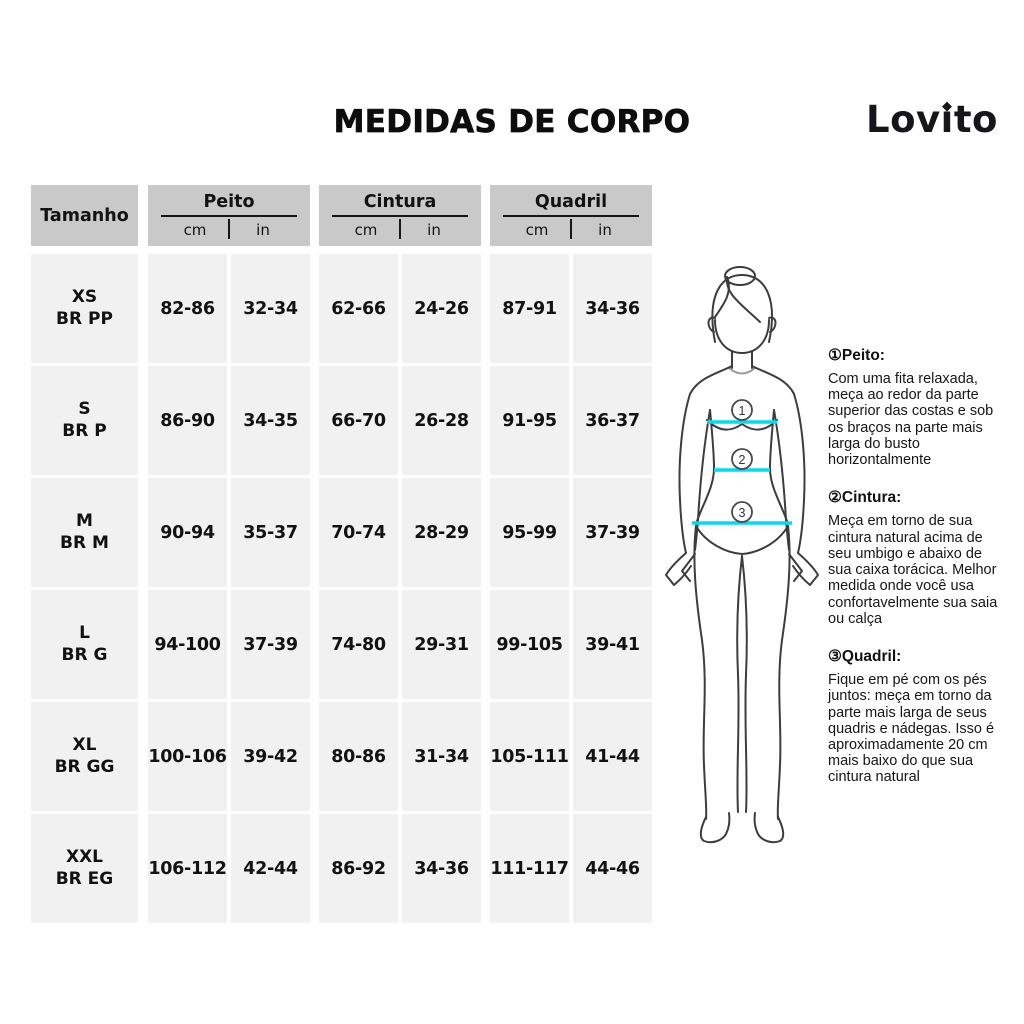 This screenshot has height=1024, width=1024. I want to click on hand-left, so click(680, 569).